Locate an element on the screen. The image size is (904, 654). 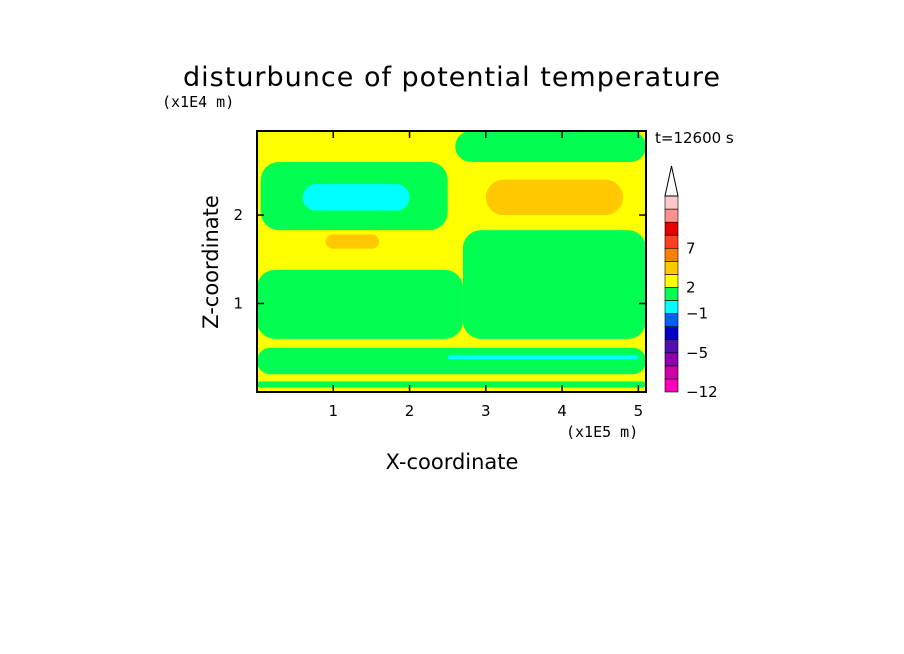
y-unit-label: (x1E4 m) is located at coordinates (198, 102).